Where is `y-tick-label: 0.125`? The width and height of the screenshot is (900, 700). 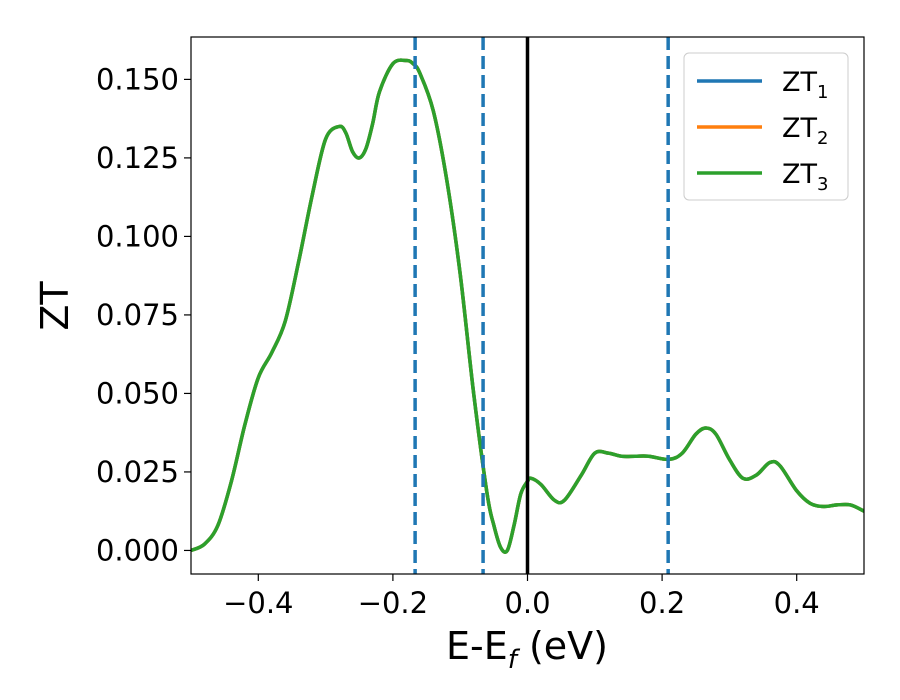
y-tick-label: 0.125 is located at coordinates (137, 158).